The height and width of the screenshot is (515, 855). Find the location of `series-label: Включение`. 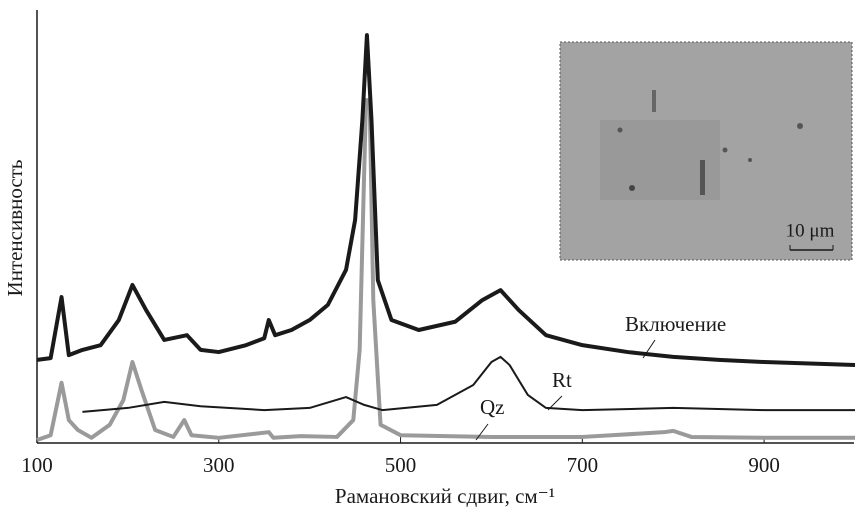

series-label: Включение is located at coordinates (675, 324).